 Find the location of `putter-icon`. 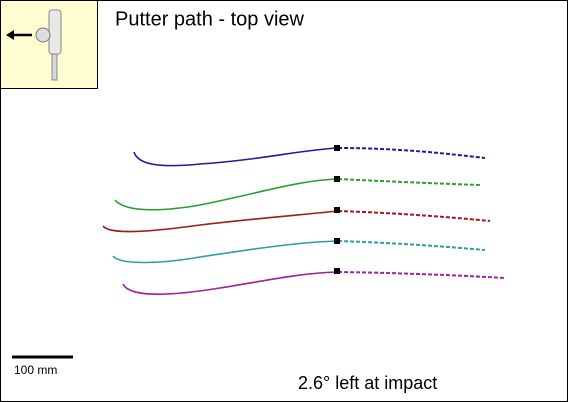

putter-icon is located at coordinates (49, 44).